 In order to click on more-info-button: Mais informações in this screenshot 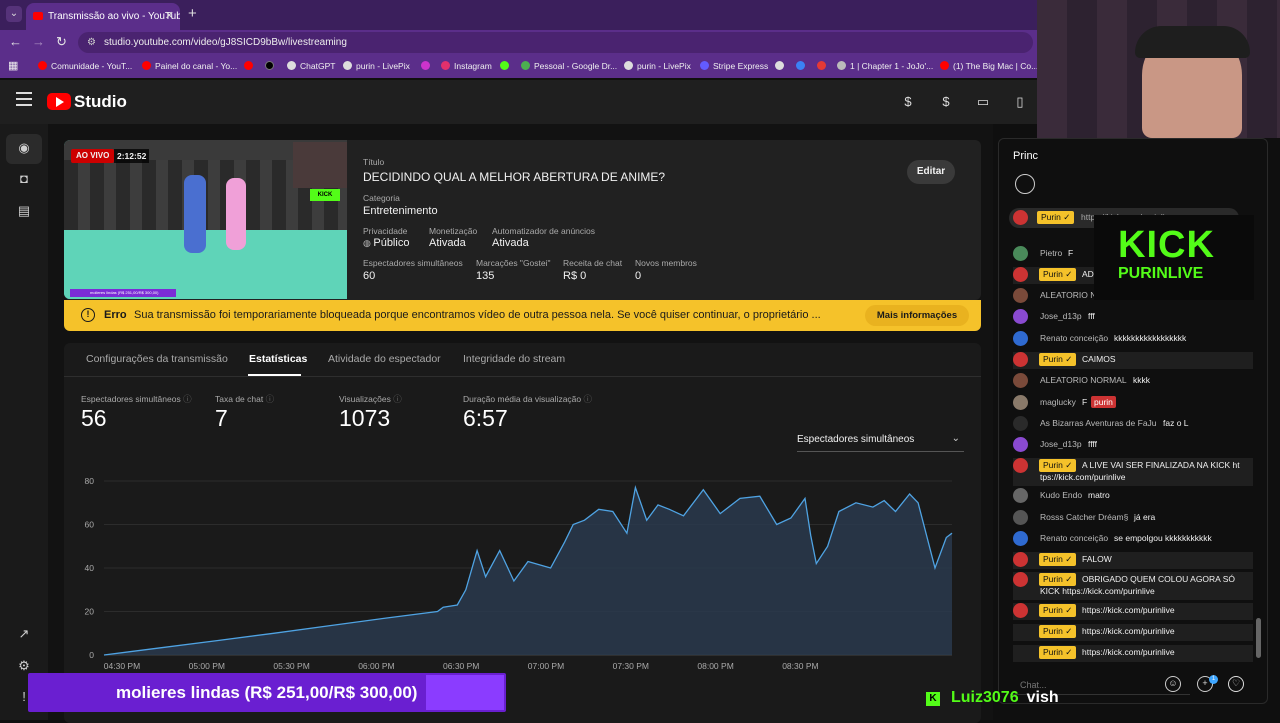, I will do `click(917, 315)`.